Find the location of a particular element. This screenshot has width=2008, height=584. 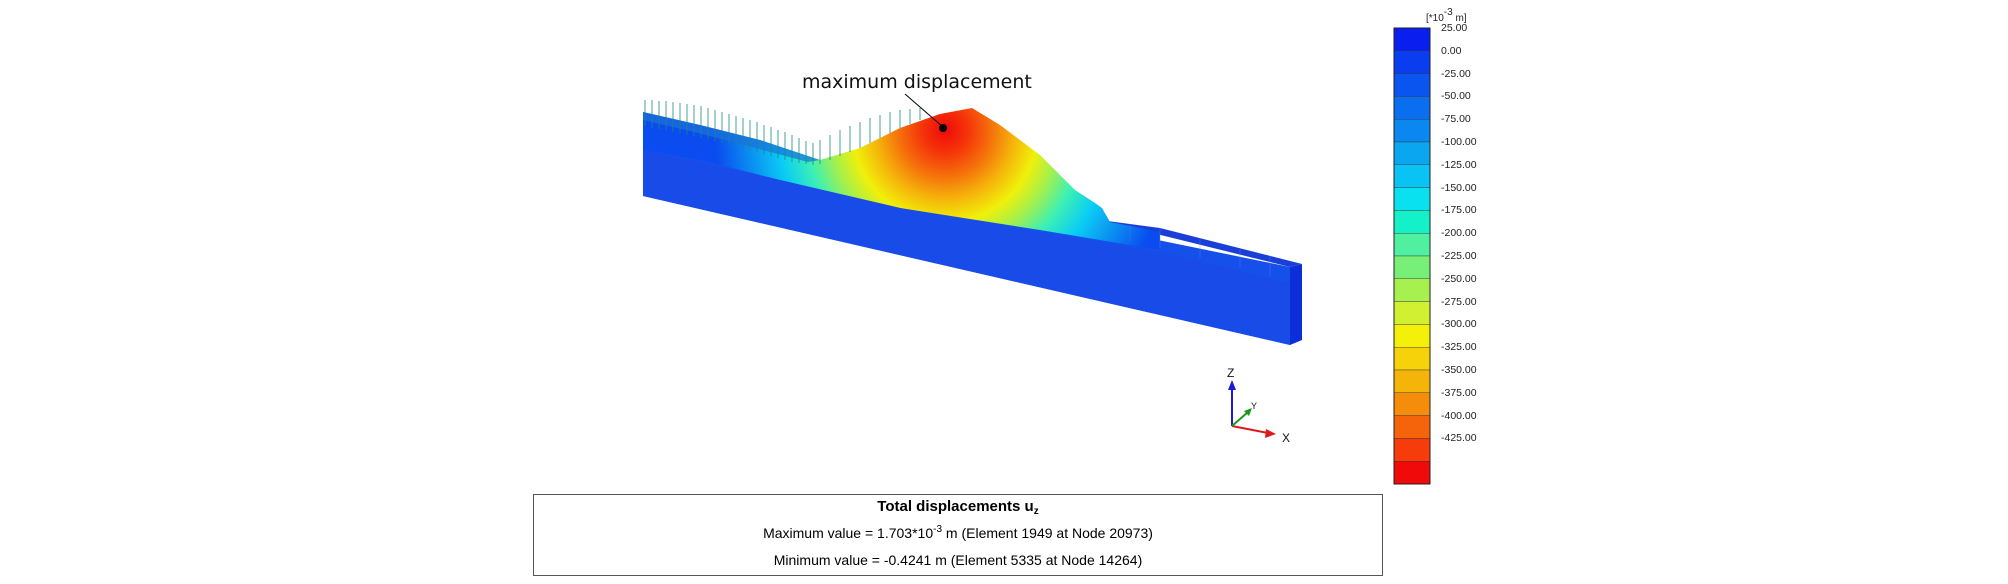

lower-stratum is located at coordinates (966, 247).